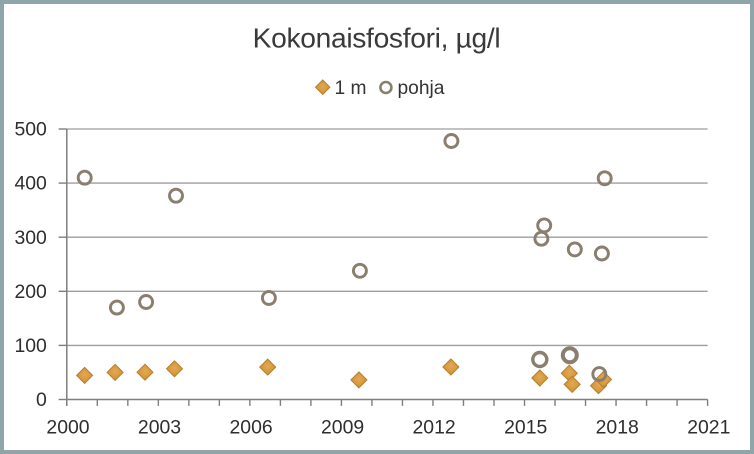  Describe the element at coordinates (377, 37) in the screenshot. I see `svg-text: Kokonaisfosfori, µg/l` at that location.